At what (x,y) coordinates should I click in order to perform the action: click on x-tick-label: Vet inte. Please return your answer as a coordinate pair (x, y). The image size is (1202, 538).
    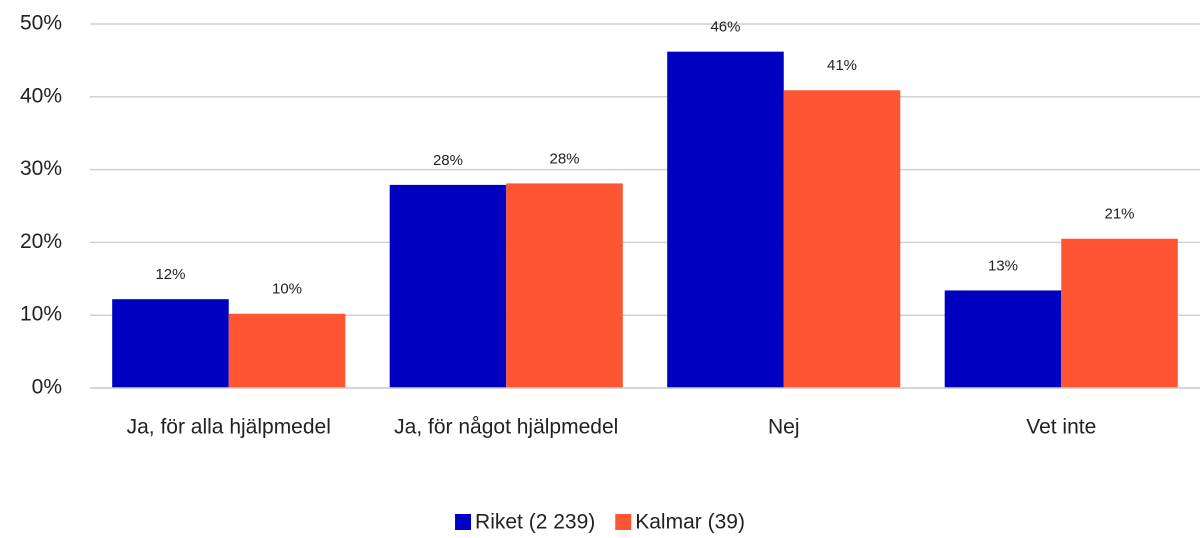
    Looking at the image, I should click on (1061, 427).